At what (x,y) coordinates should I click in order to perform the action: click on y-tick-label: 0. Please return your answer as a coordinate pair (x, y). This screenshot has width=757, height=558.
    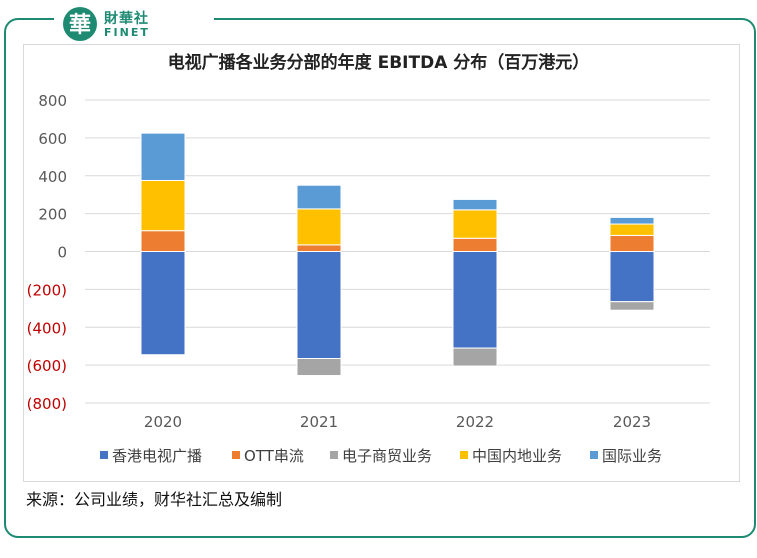
    Looking at the image, I should click on (62, 253).